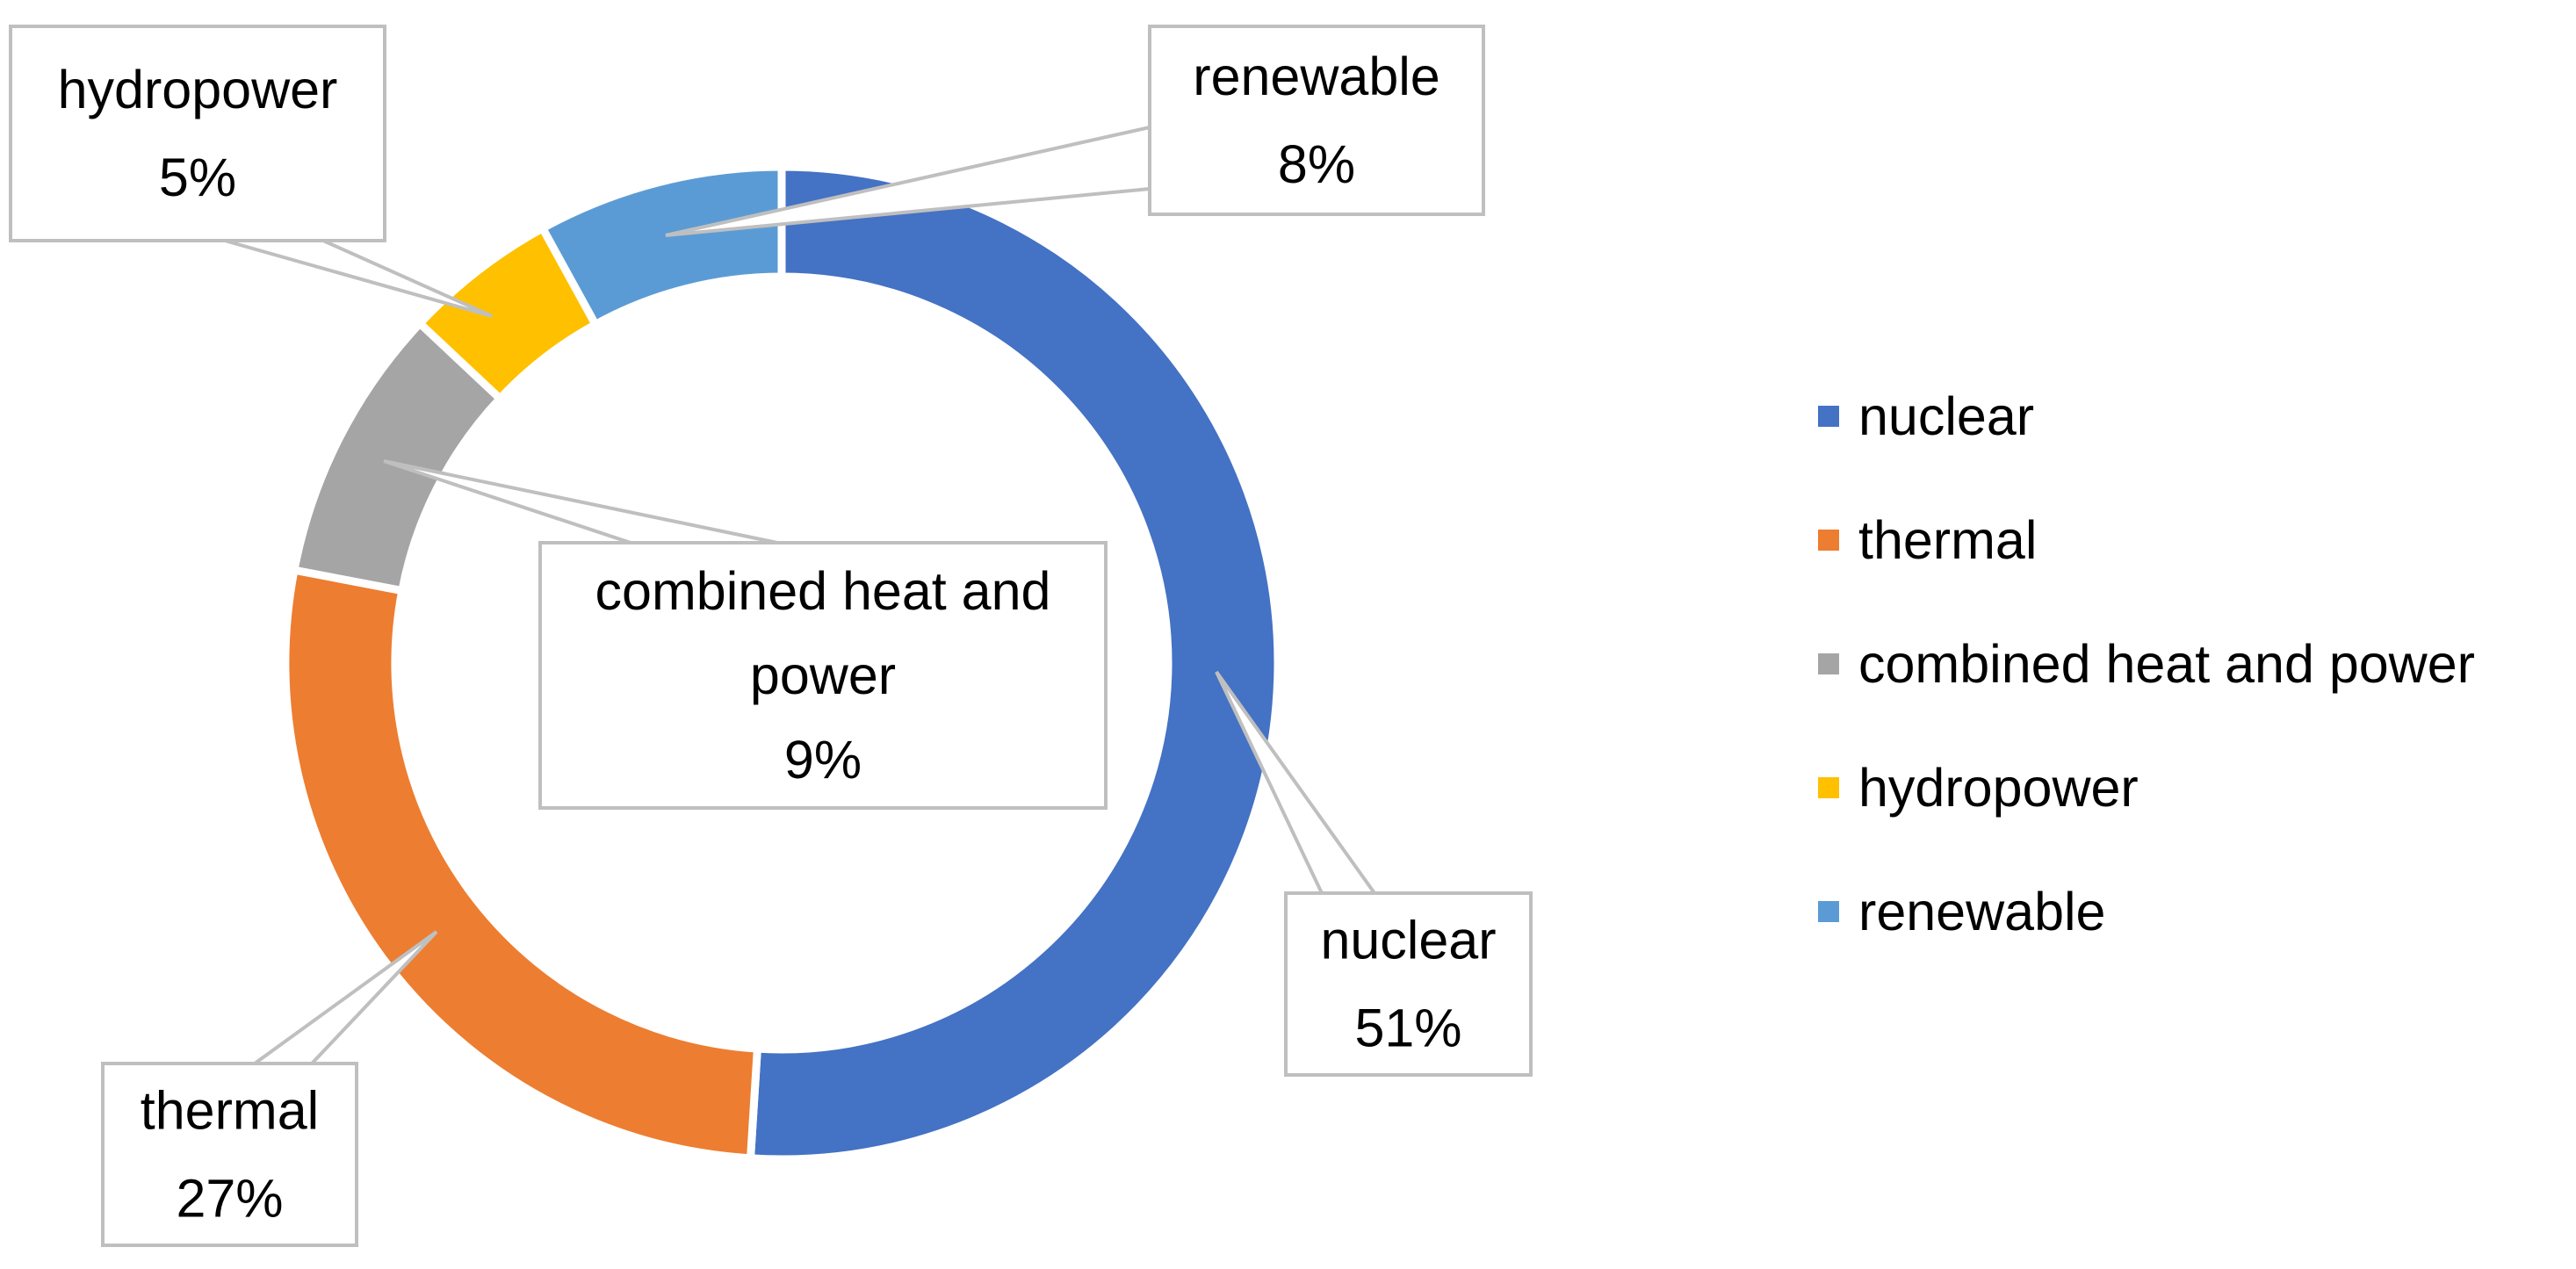  What do you see at coordinates (1947, 540) in the screenshot?
I see `legend-label: thermal` at bounding box center [1947, 540].